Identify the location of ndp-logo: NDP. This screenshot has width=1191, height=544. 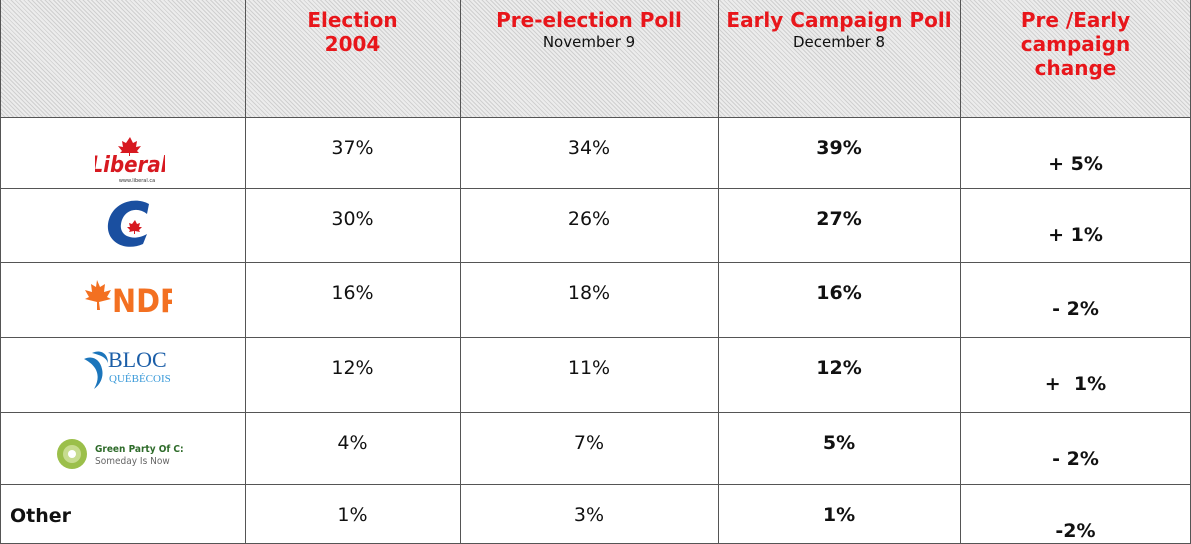
(128, 300).